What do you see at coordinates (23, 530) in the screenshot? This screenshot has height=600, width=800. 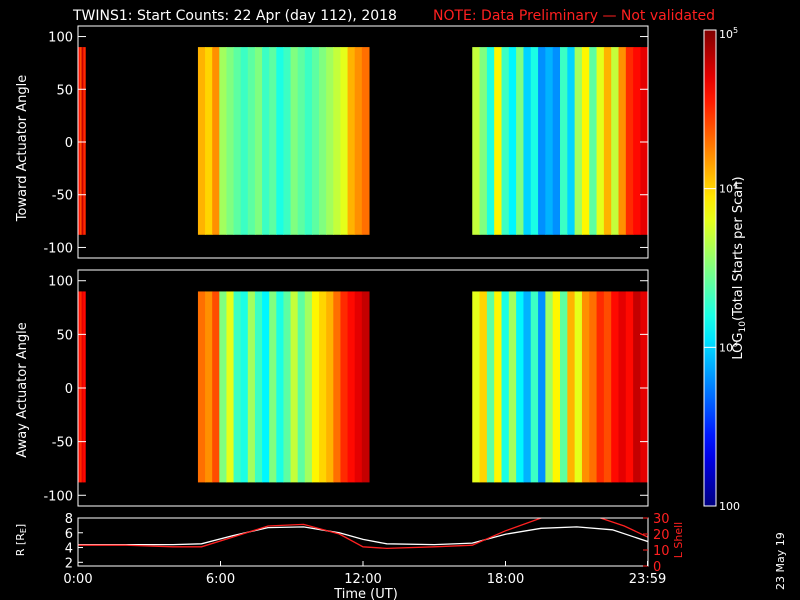 I see `r-ylabel-sub: E` at bounding box center [23, 530].